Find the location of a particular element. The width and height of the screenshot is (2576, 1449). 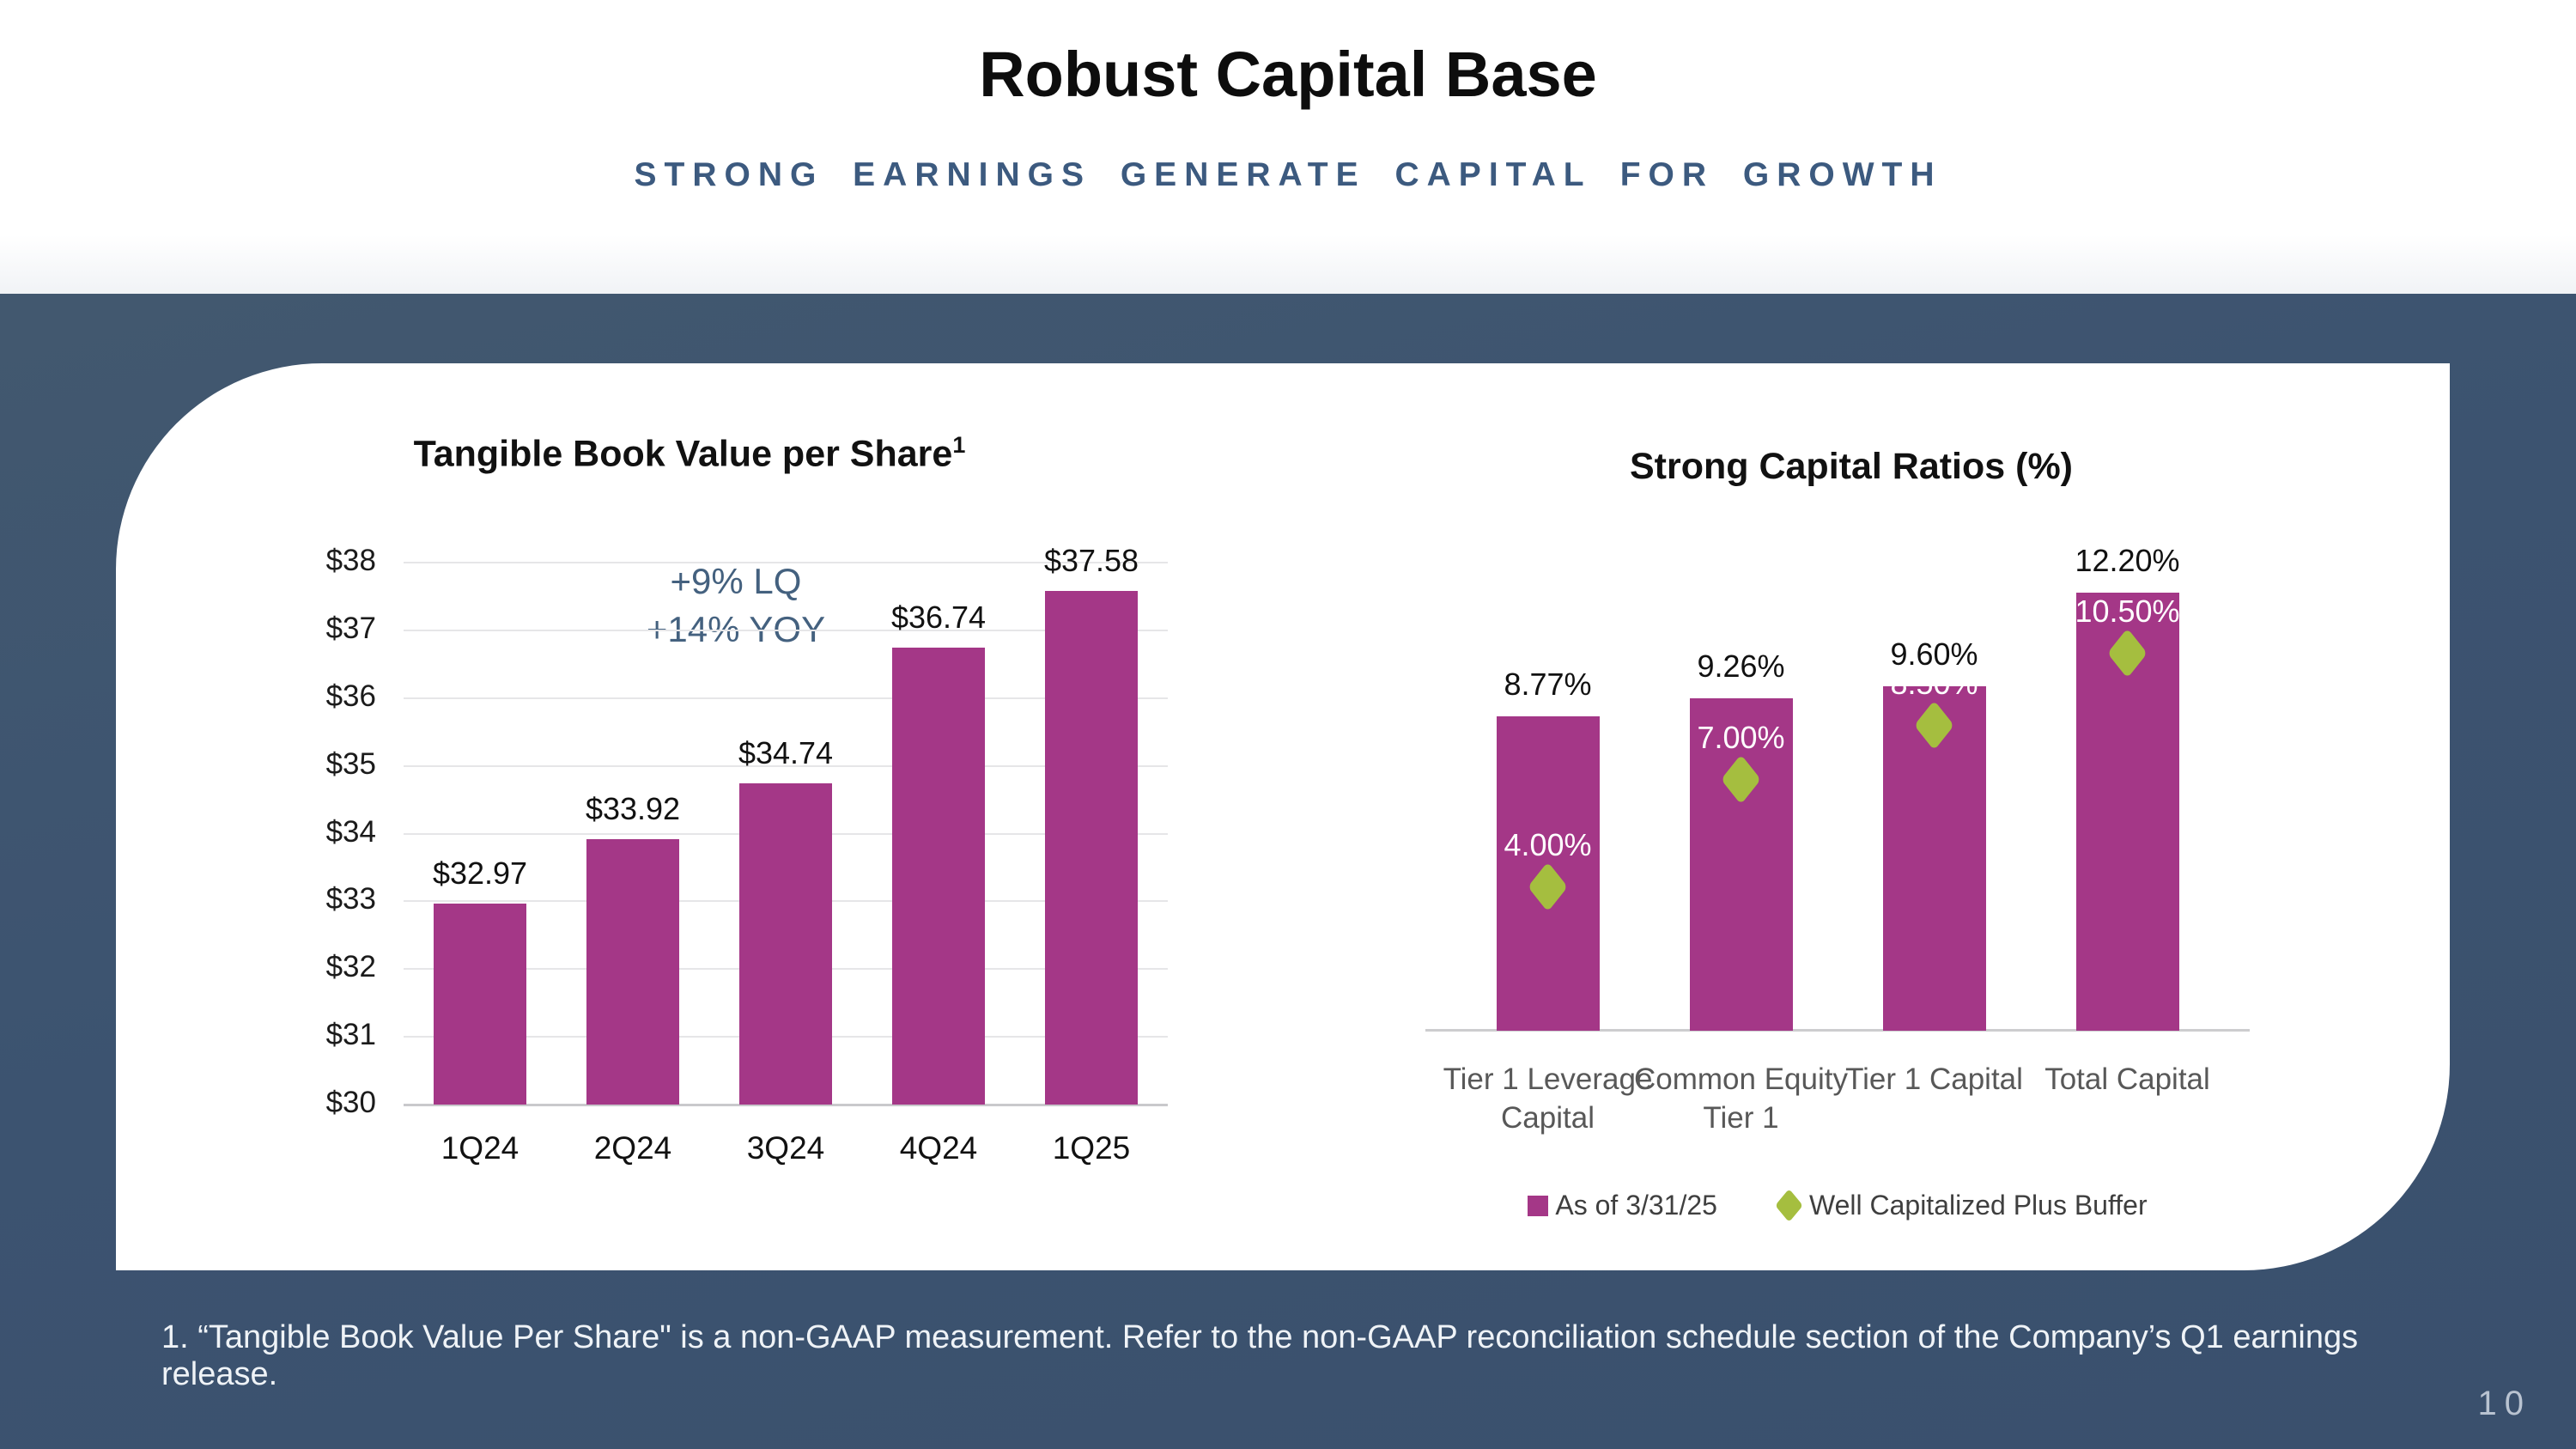

x-axis-label: 4Q24 is located at coordinates (939, 1148).